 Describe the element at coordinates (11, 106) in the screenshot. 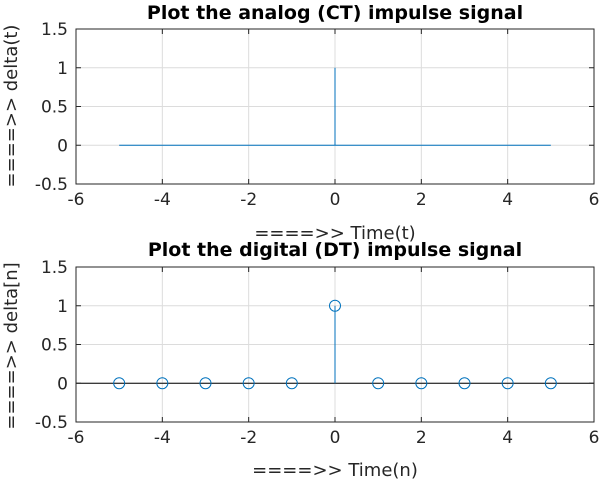

I see `y-axis-label-analog: ====>> delta(t)` at that location.